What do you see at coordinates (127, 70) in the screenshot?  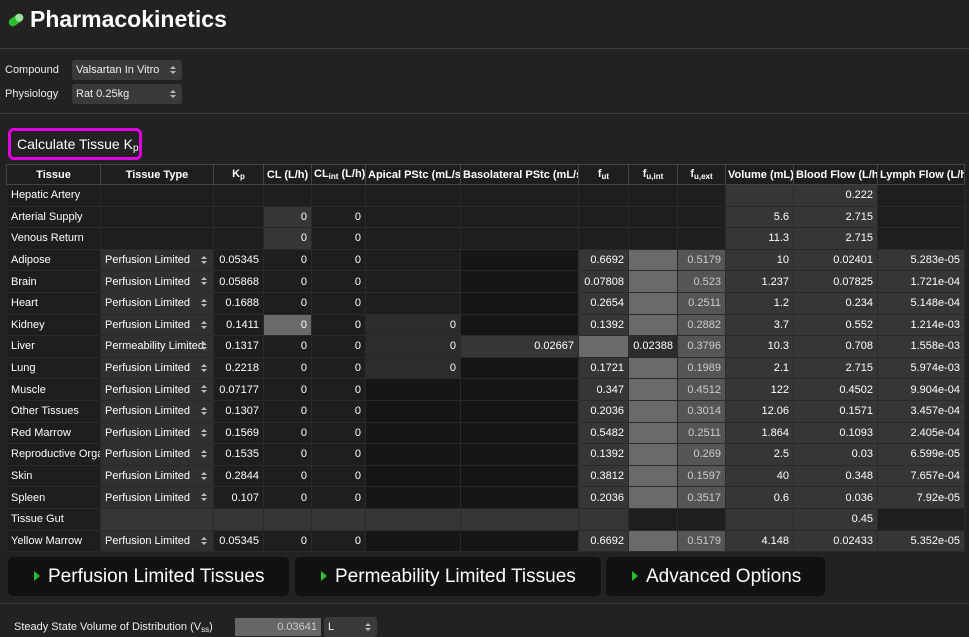 I see `compound-select: Valsartan In Vitro` at bounding box center [127, 70].